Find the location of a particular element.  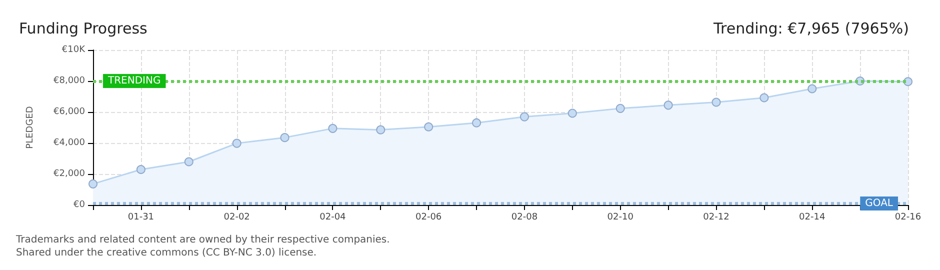

y-axis-title: PLEDGED is located at coordinates (31, 127).